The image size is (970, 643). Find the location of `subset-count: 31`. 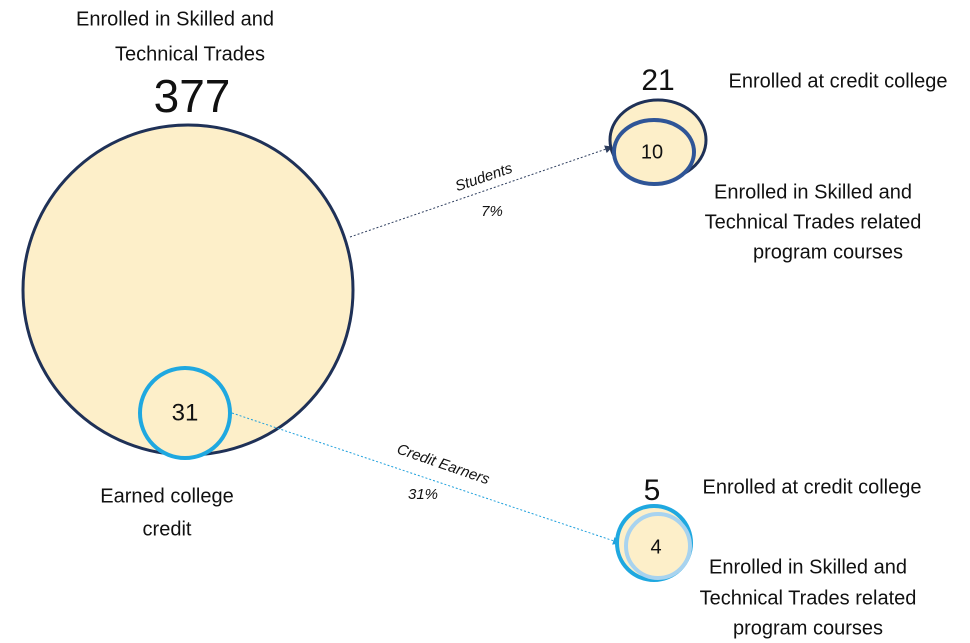

subset-count: 31 is located at coordinates (185, 412).